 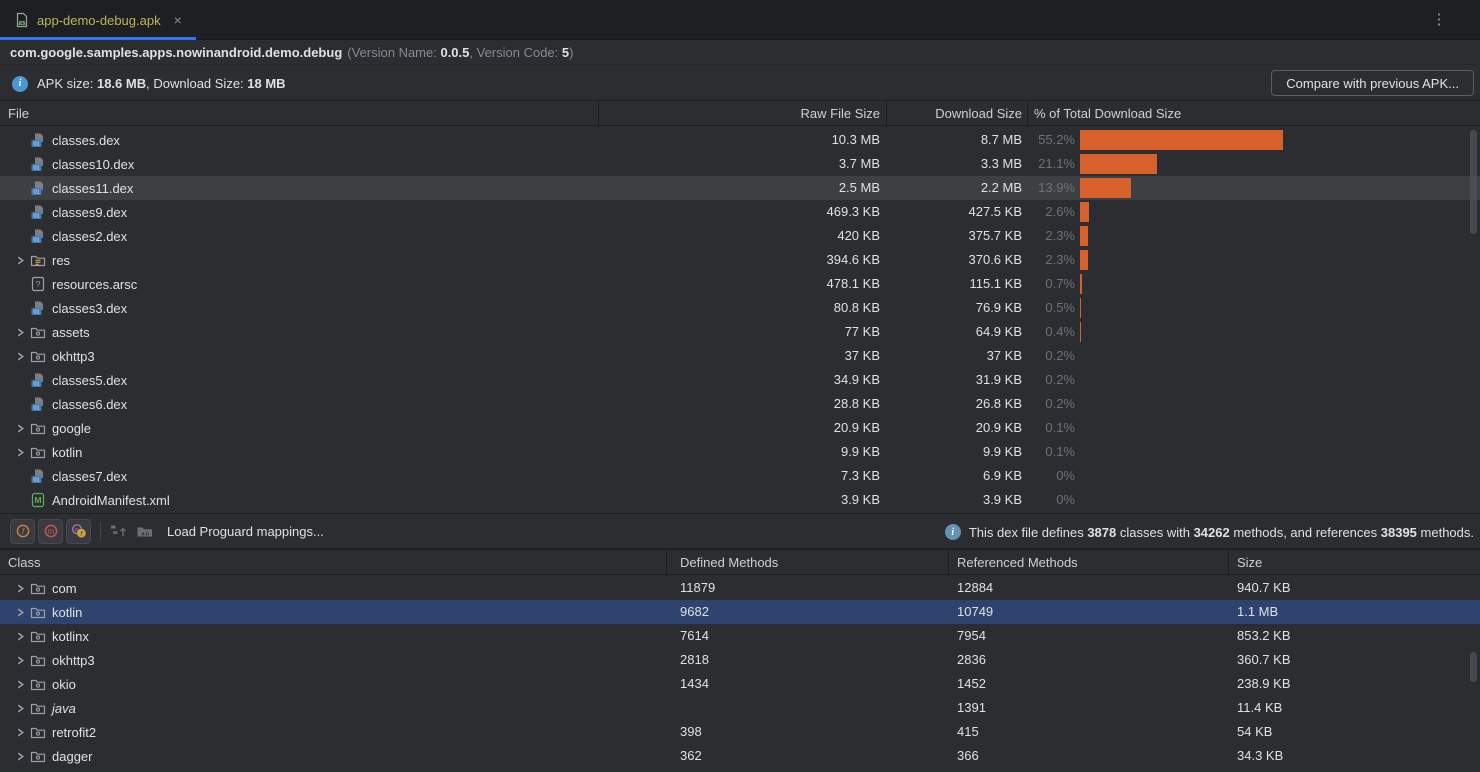 What do you see at coordinates (740, 164) in the screenshot?
I see `table-row: 01 classes10.dex 3.7 MB 3.3 MB 21.1%` at bounding box center [740, 164].